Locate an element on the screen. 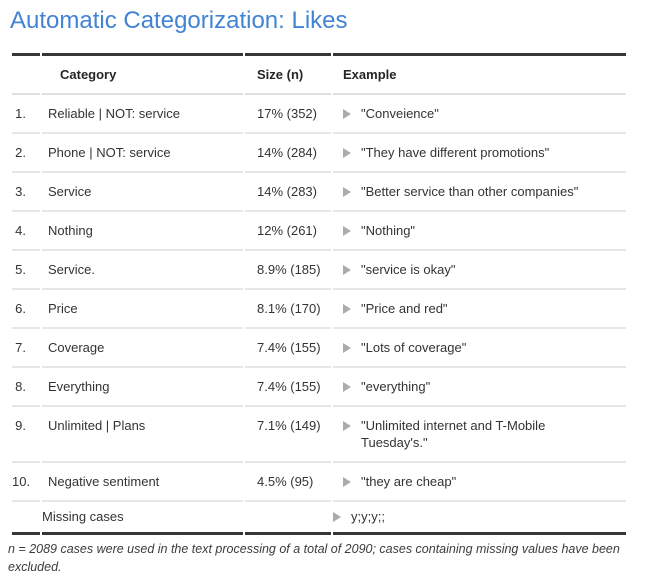 This screenshot has height=576, width=648. row-rank: 3. is located at coordinates (26, 192).